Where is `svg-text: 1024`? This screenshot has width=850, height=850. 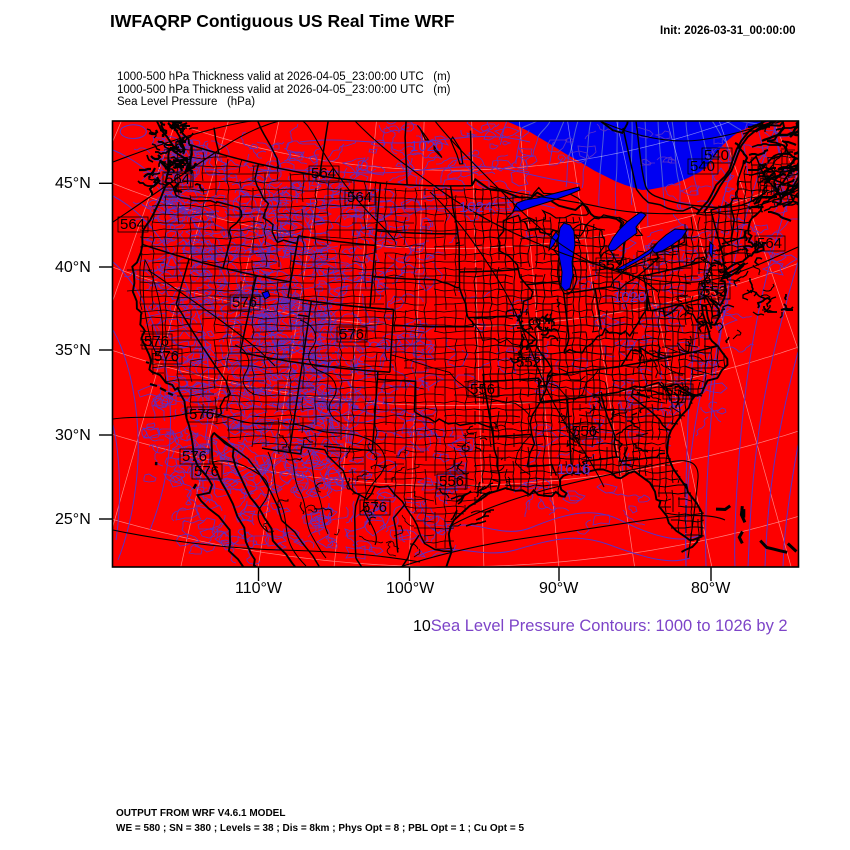
svg-text: 1024 is located at coordinates (475, 207).